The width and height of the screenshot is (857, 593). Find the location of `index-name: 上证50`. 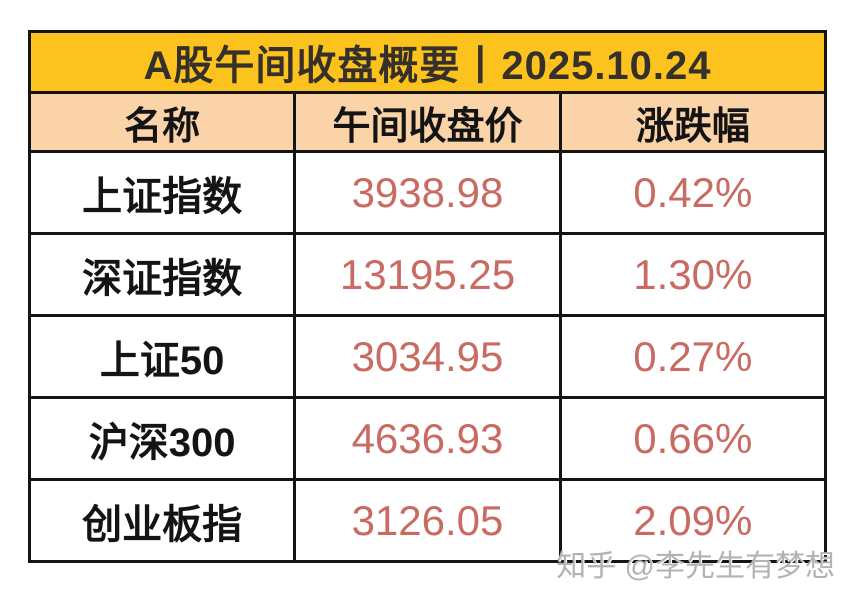

index-name: 上证50 is located at coordinates (164, 356).